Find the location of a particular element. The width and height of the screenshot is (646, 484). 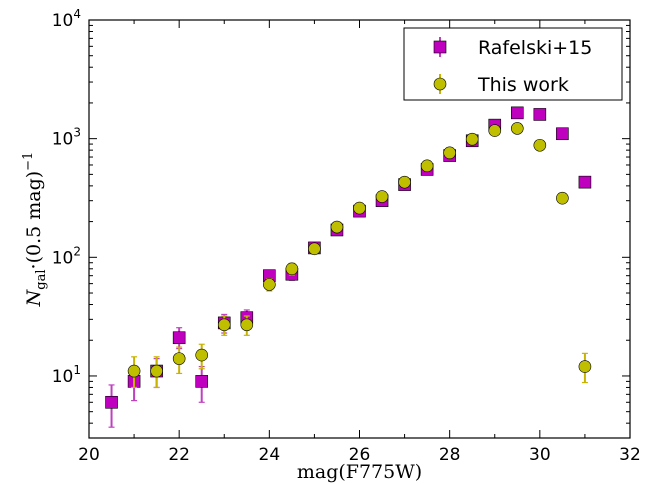

x-tick-label: 22 is located at coordinates (179, 455).